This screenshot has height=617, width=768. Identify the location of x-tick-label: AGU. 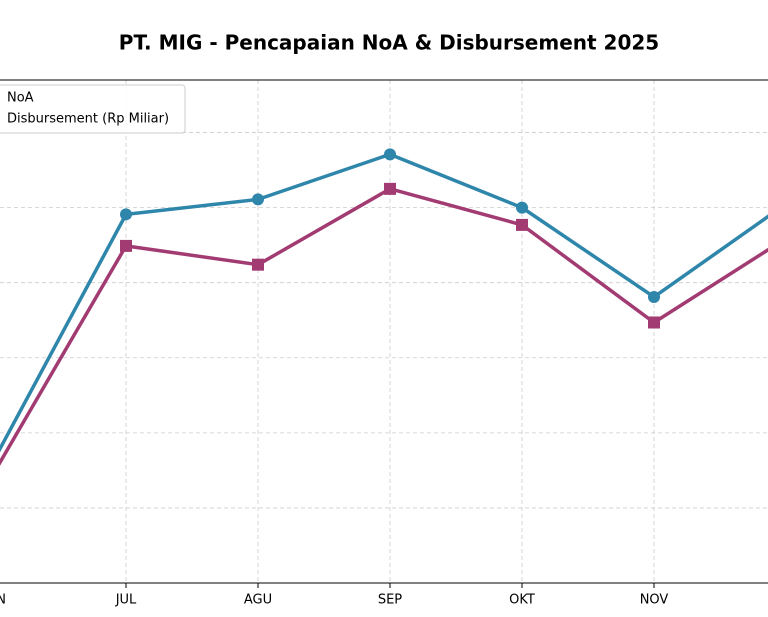
(258, 600).